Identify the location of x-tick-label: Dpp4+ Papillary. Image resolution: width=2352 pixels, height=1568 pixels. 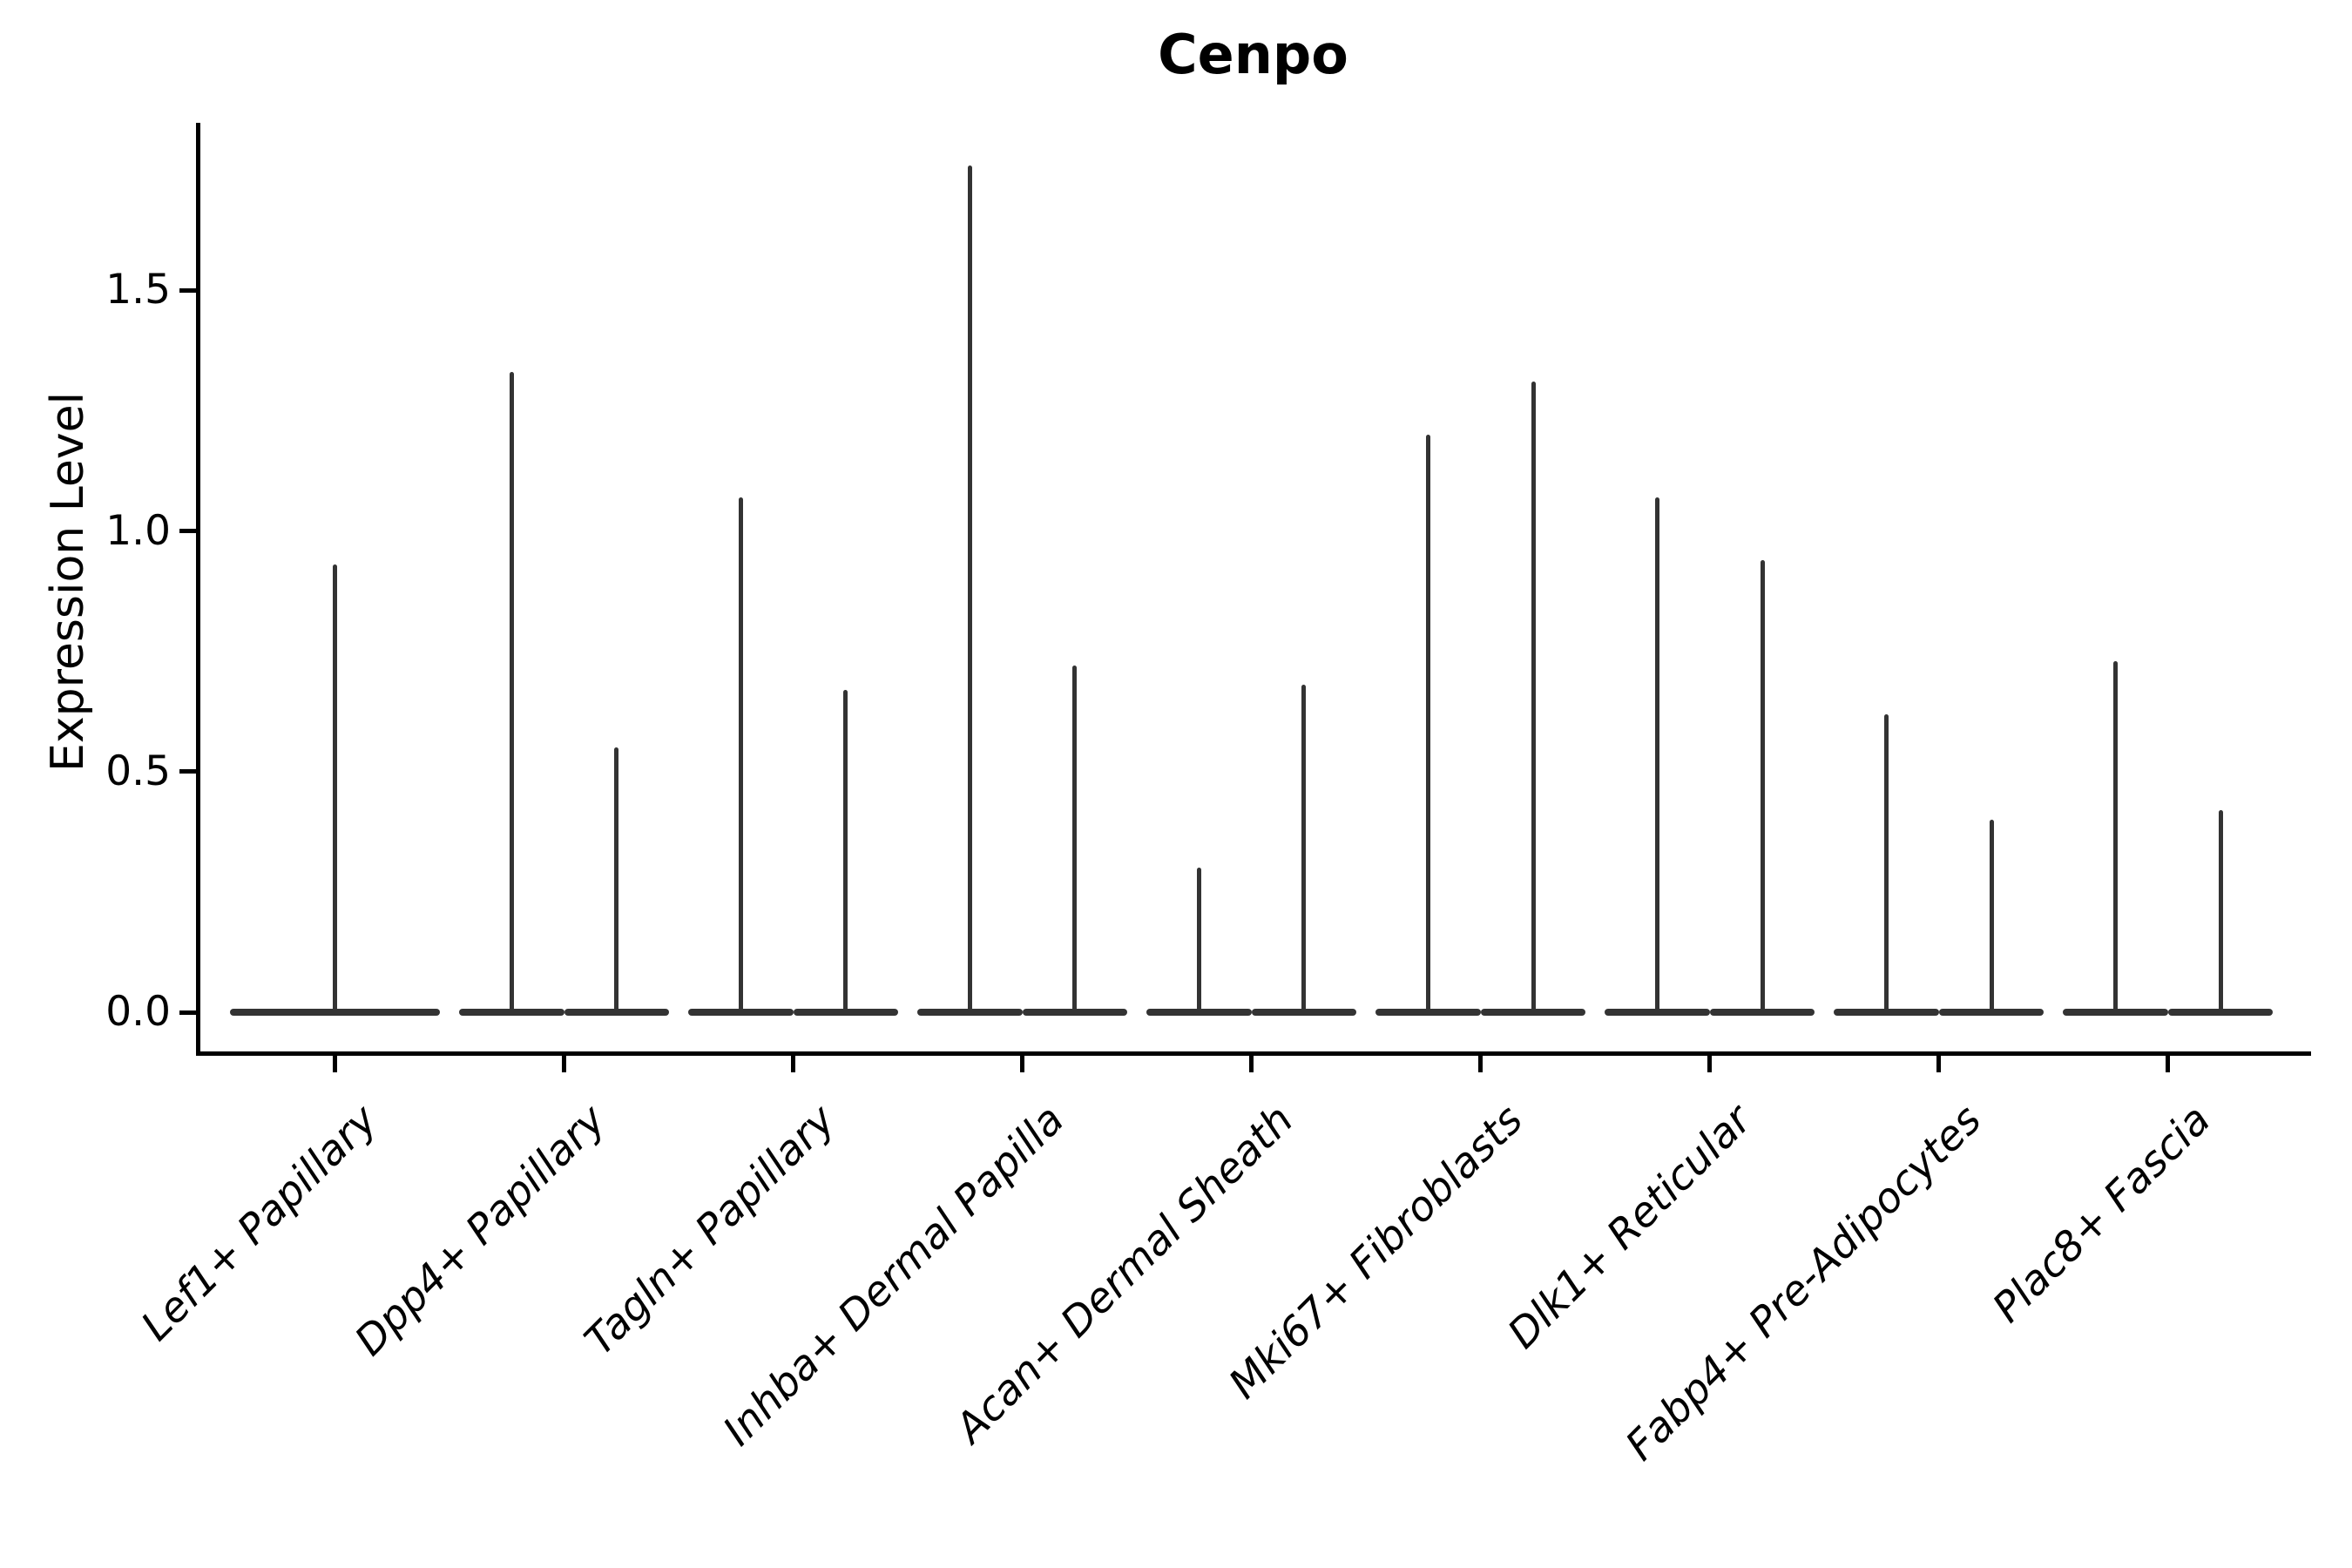
(481, 1231).